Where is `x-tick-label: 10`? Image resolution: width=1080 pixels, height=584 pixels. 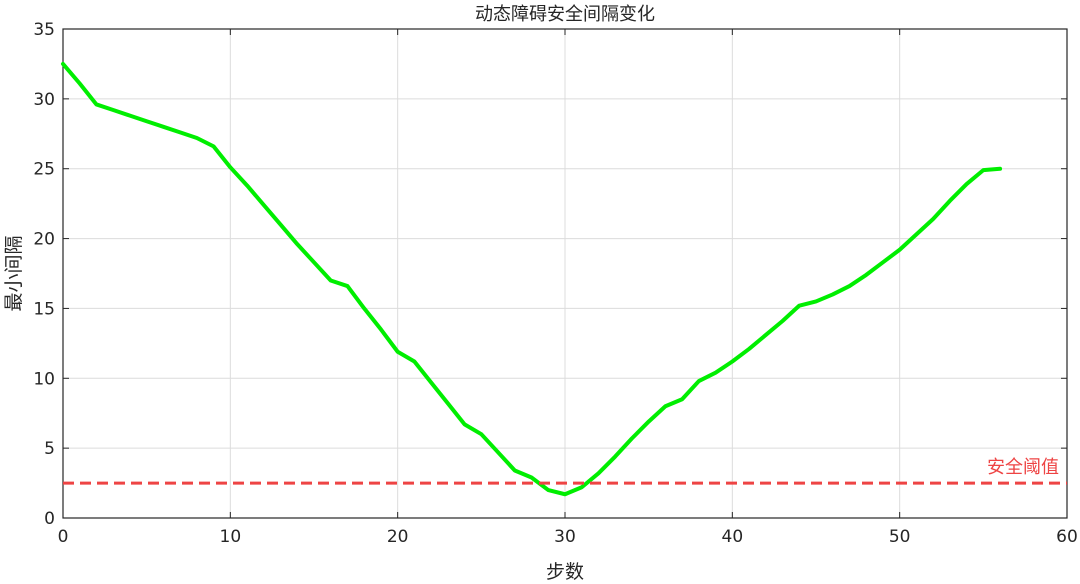 x-tick-label: 10 is located at coordinates (231, 537).